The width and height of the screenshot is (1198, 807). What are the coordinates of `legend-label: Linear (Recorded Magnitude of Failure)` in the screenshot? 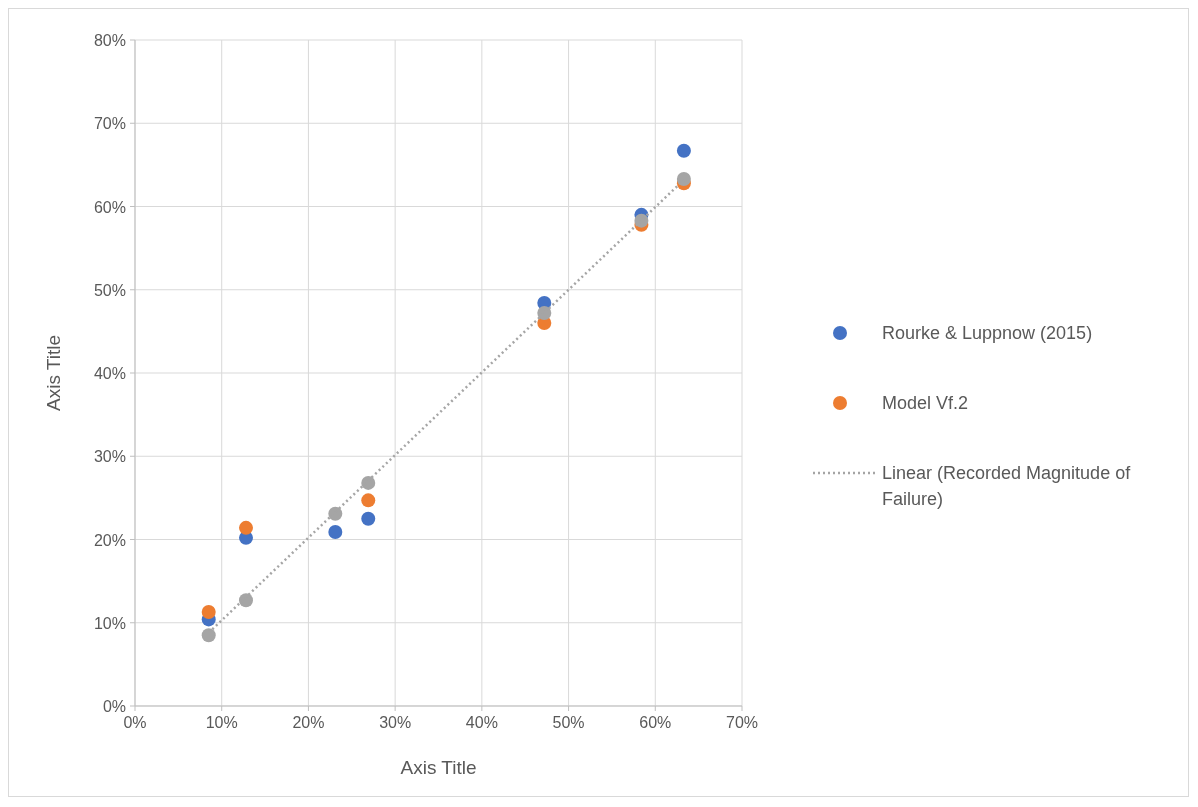 It's located at (1007, 486).